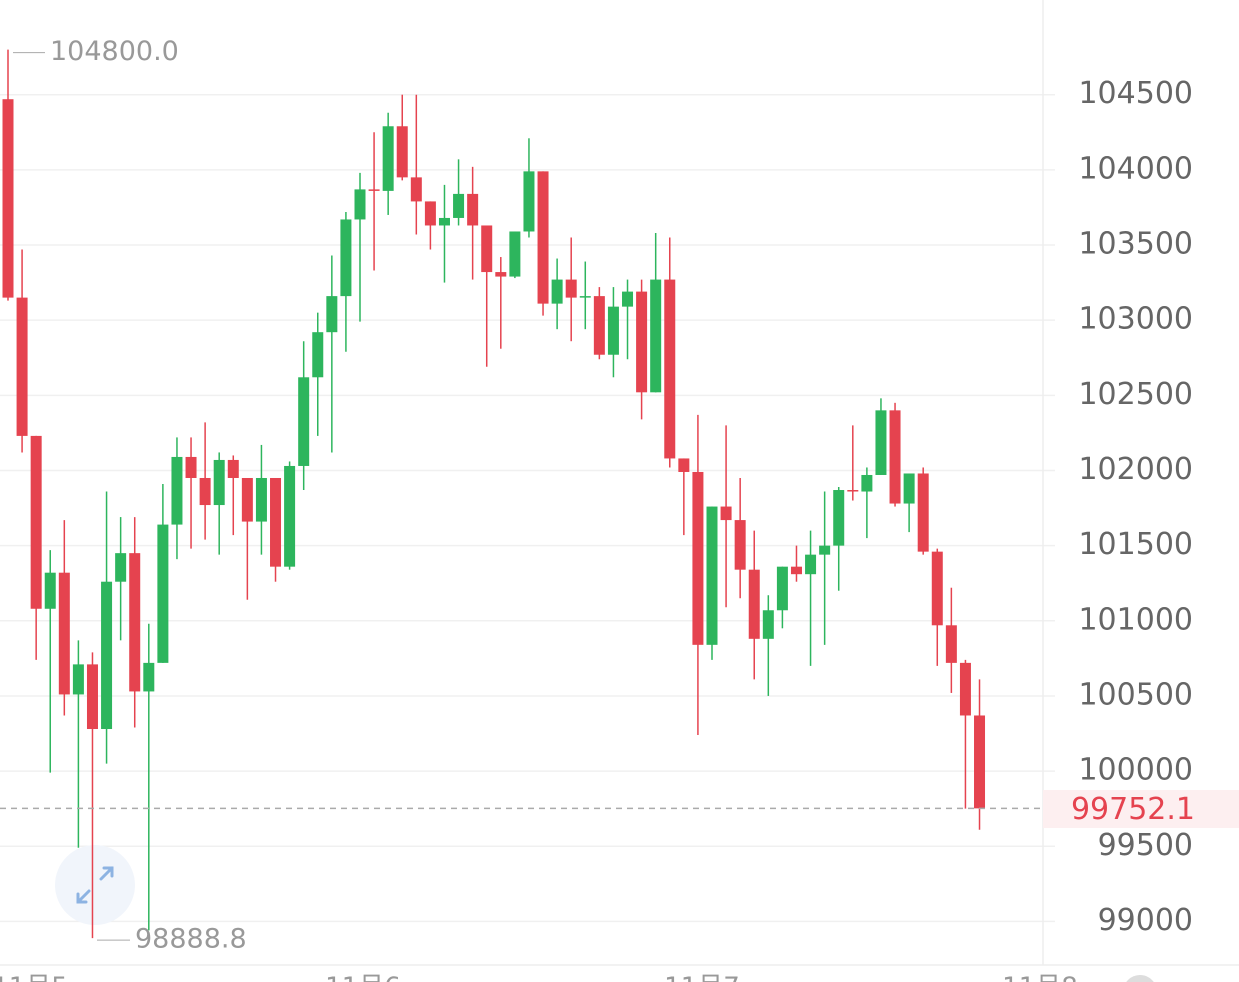 Image resolution: width=1239 pixels, height=982 pixels. Describe the element at coordinates (1135, 770) in the screenshot. I see `y-tick-label: 100000` at that location.